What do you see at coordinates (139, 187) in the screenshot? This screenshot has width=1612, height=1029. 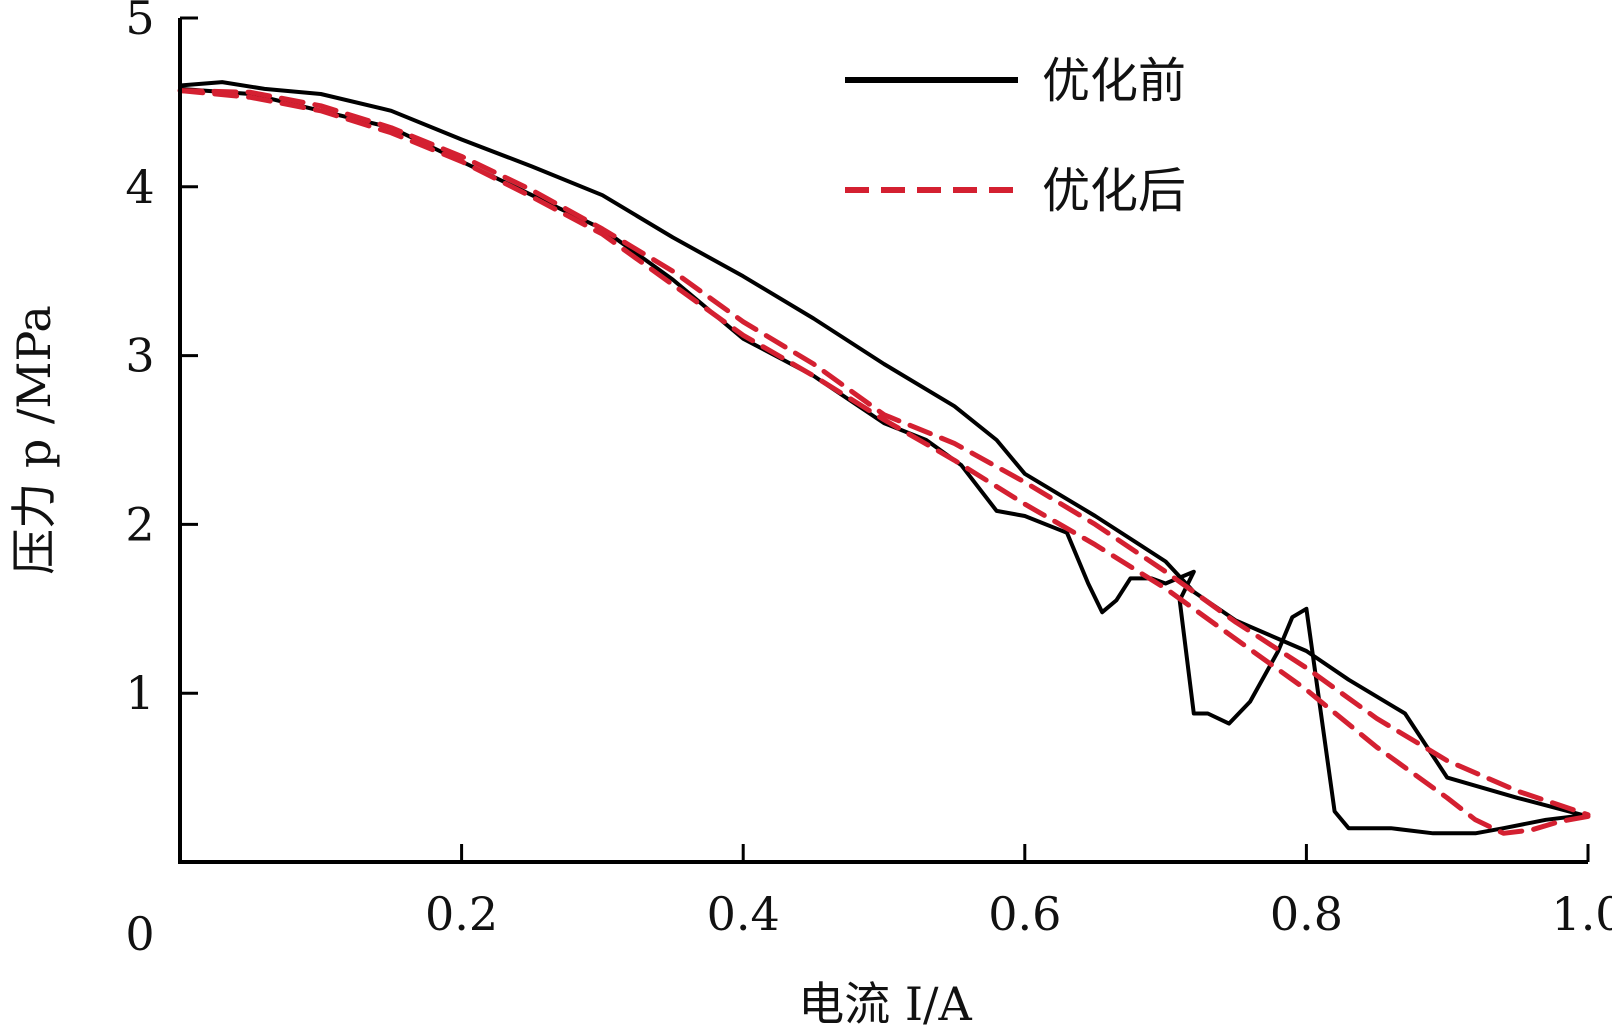 I see `y-tick-label-3: 4` at bounding box center [139, 187].